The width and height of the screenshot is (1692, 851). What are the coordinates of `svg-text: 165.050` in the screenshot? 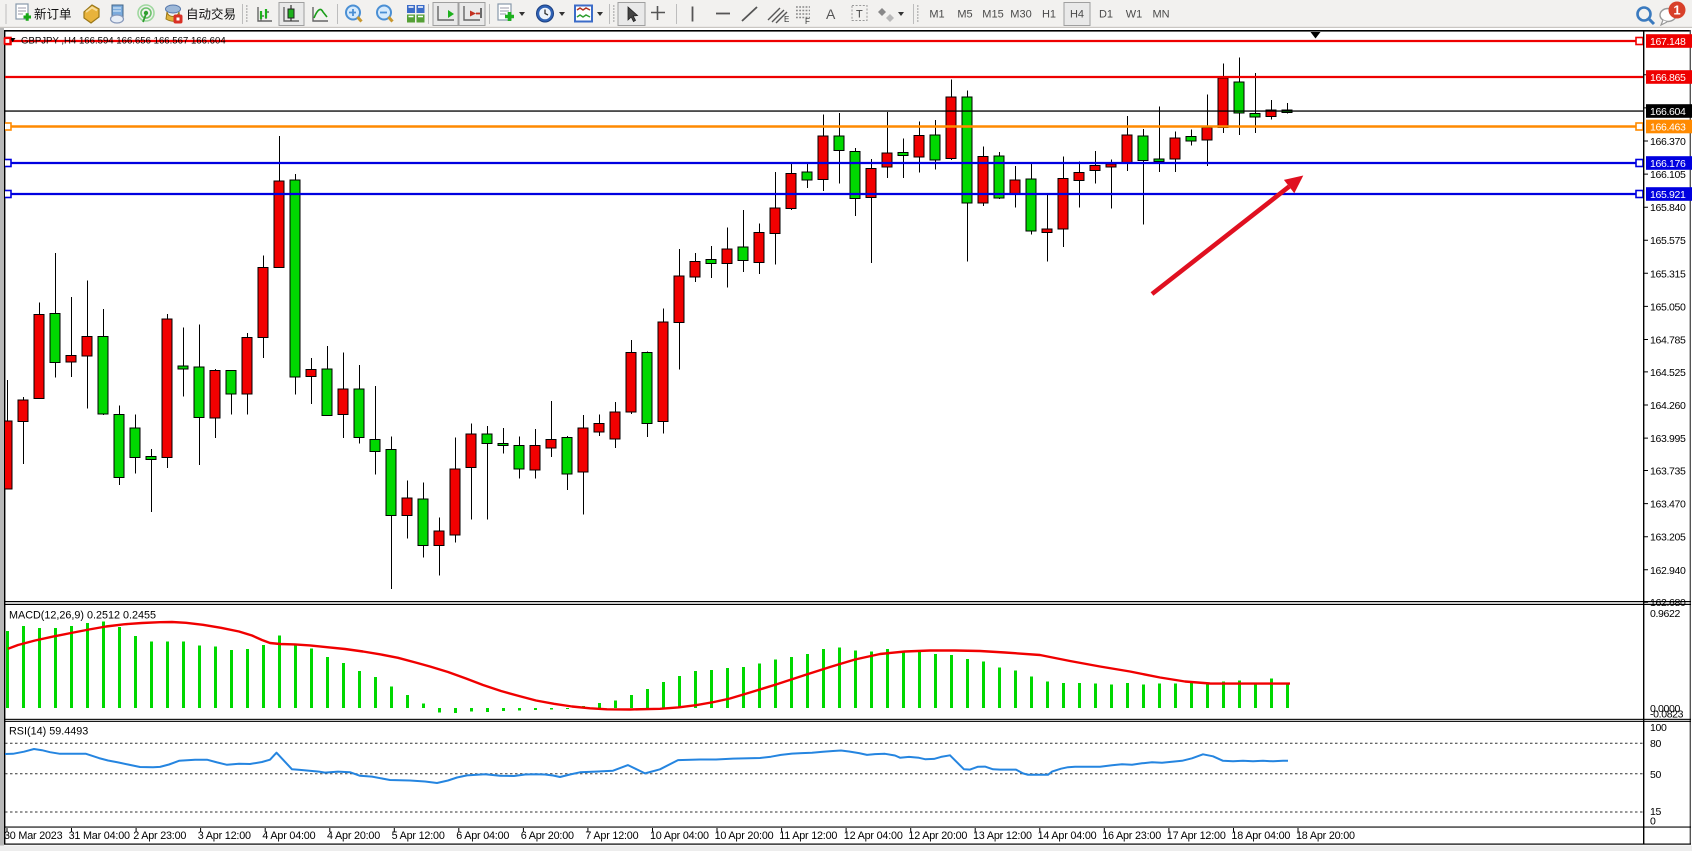 It's located at (1668, 307).